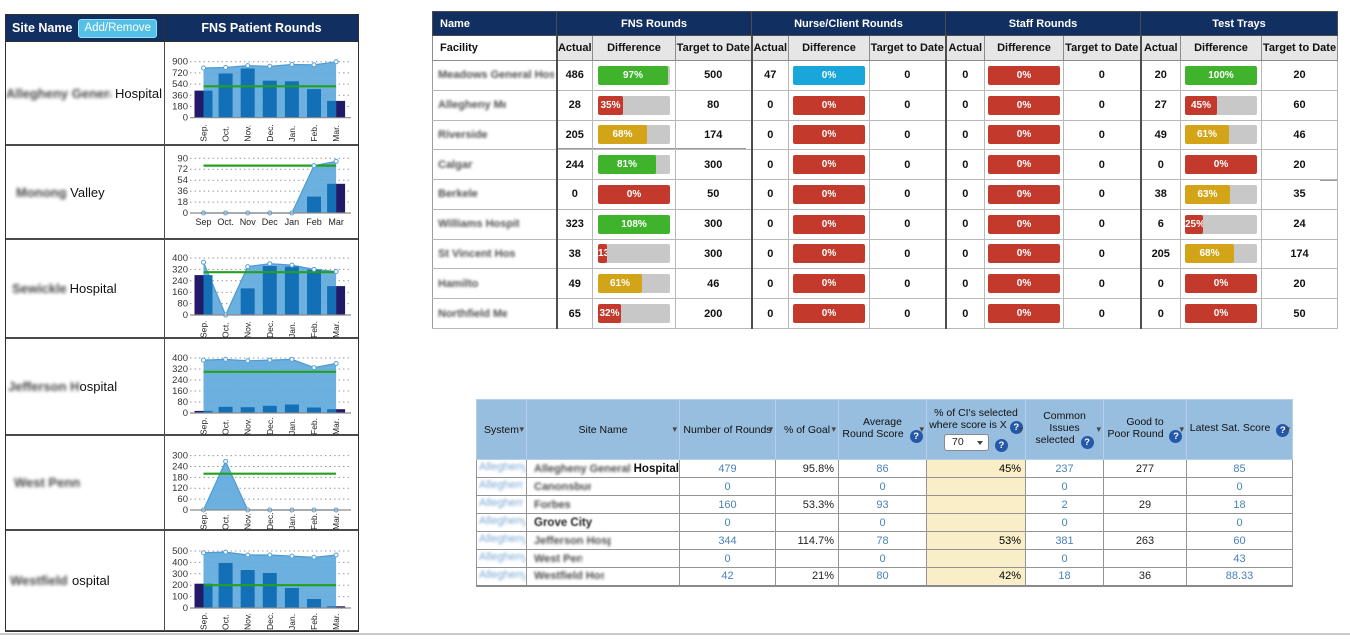 The image size is (1350, 640). What do you see at coordinates (182, 169) in the screenshot?
I see `svg-text: 72` at bounding box center [182, 169].